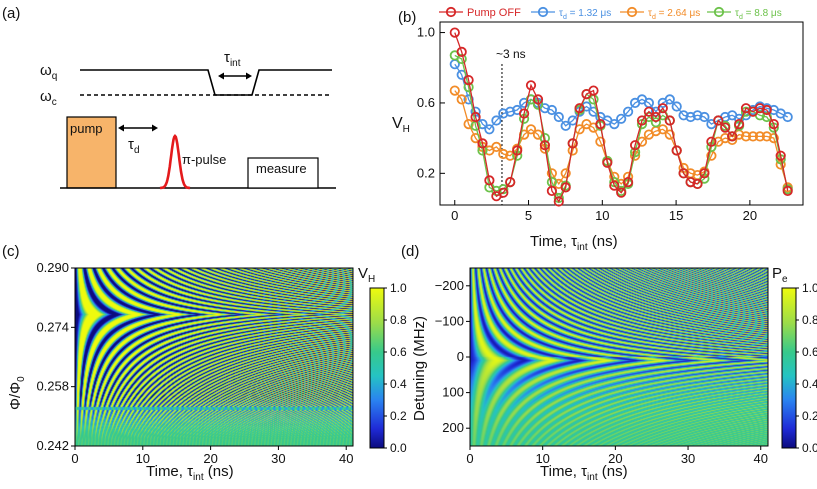  I want to click on panel-label-d: (d), so click(410, 251).